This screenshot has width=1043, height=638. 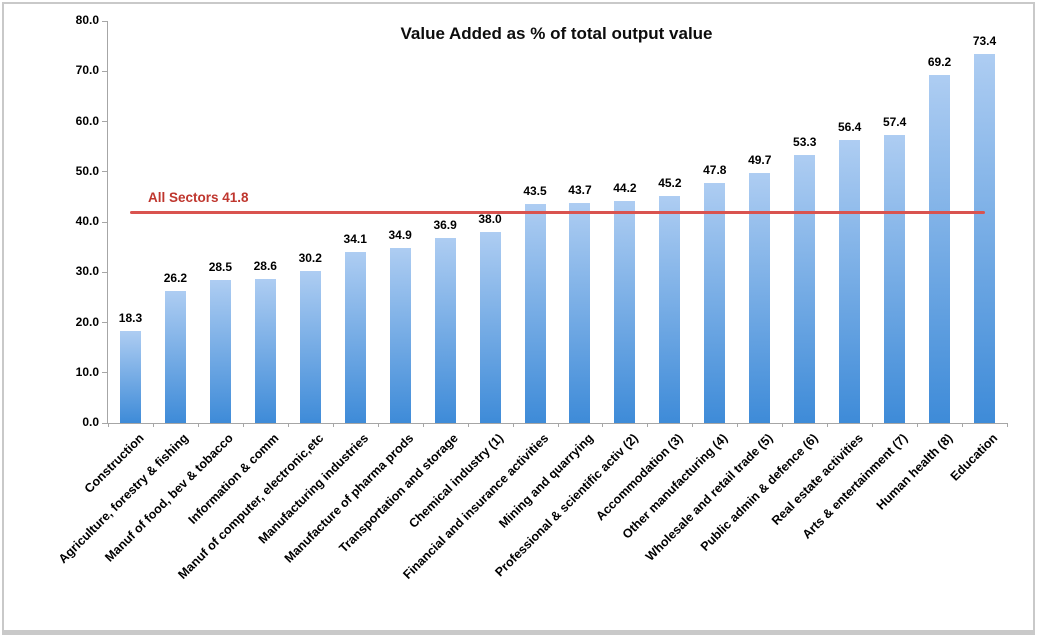 What do you see at coordinates (87, 120) in the screenshot?
I see `y-axis-tick-label: 60.0` at bounding box center [87, 120].